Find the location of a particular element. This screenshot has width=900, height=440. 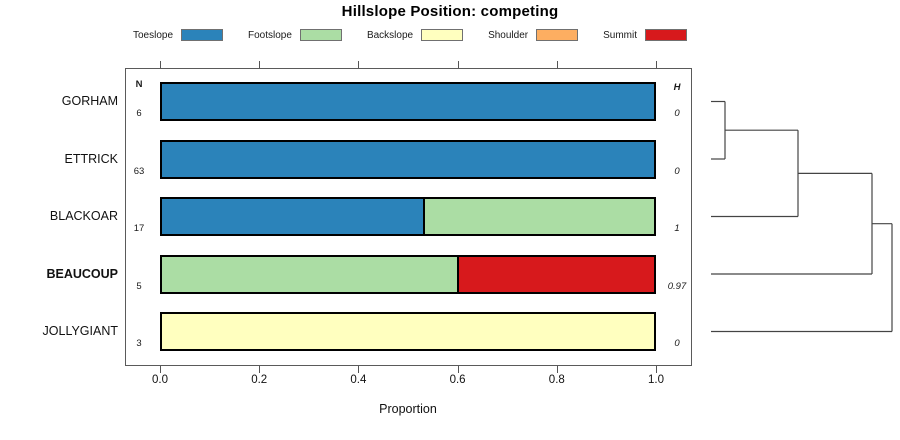

legend-item-footslope: Footslope is located at coordinates (295, 35).